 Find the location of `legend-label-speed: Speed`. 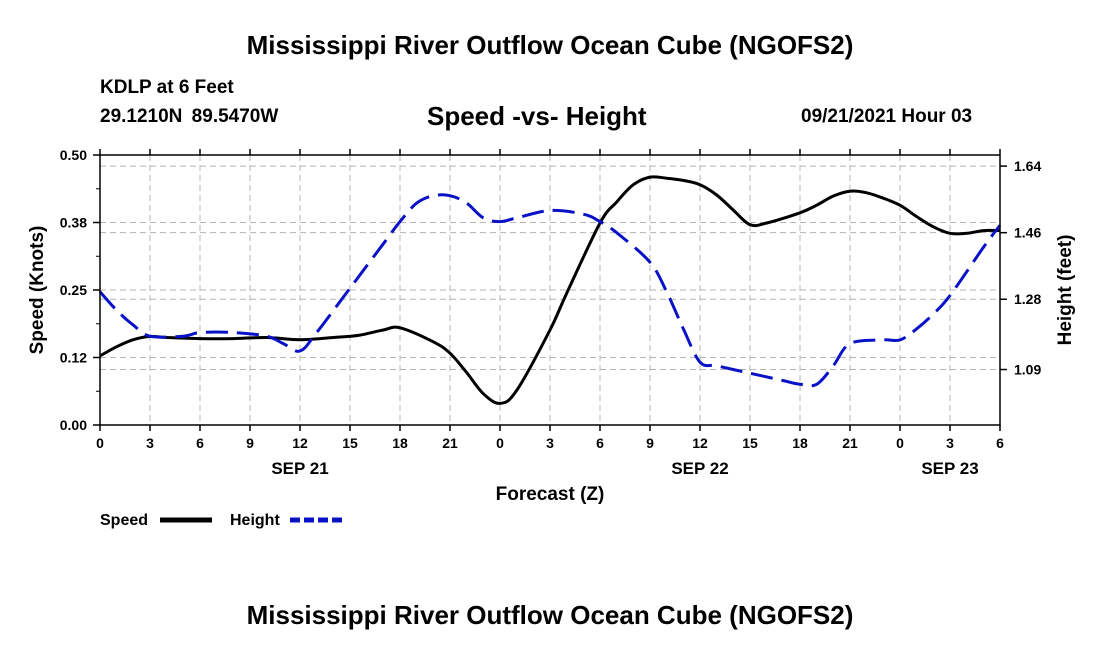

legend-label-speed: Speed is located at coordinates (124, 520).